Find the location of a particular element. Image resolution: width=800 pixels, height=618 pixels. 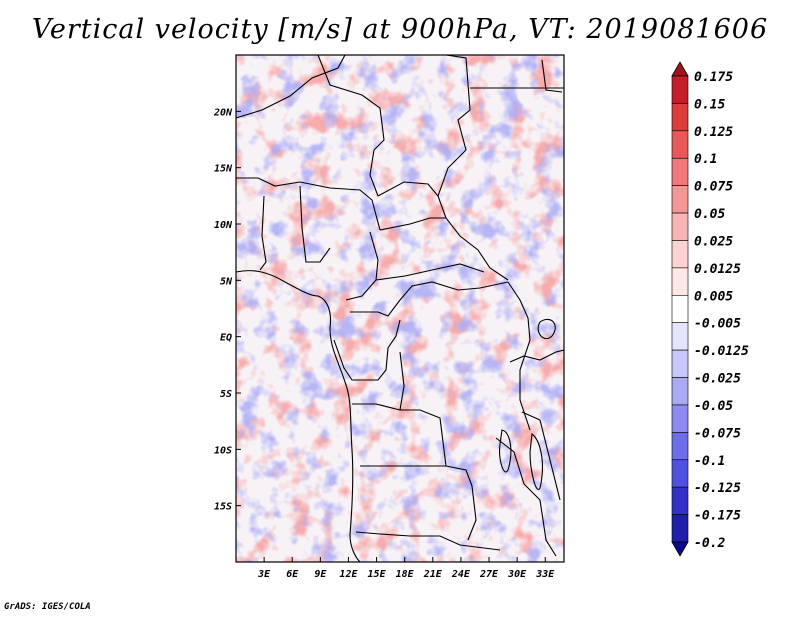

lat-tick-label: 15N is located at coordinates (223, 169).